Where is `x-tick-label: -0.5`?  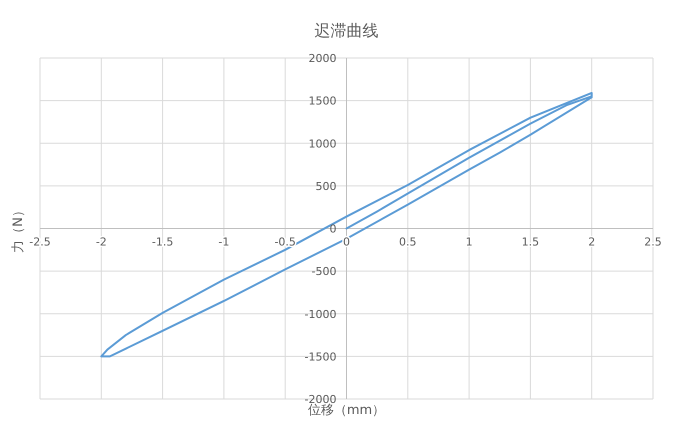 x-tick-label: -0.5 is located at coordinates (285, 242).